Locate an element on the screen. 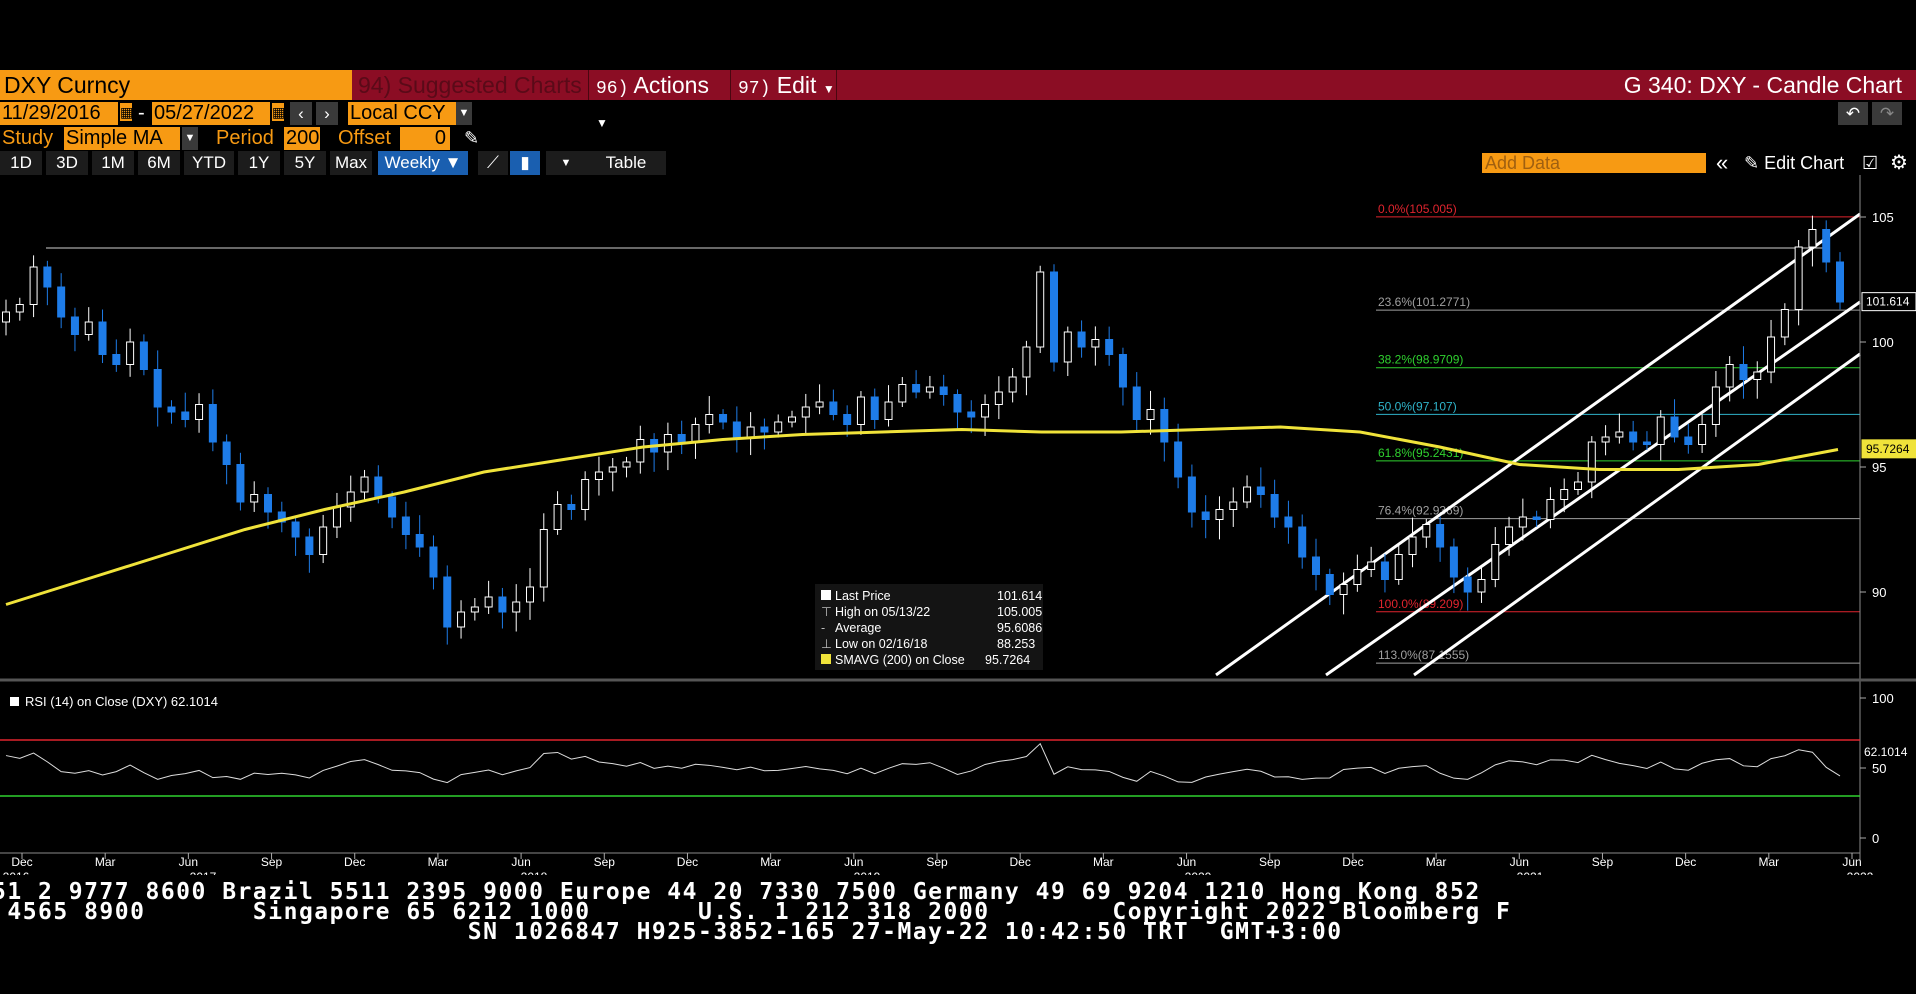 The width and height of the screenshot is (1916, 994). suggested-charts-label: 94) Suggested Charts is located at coordinates (470, 85).